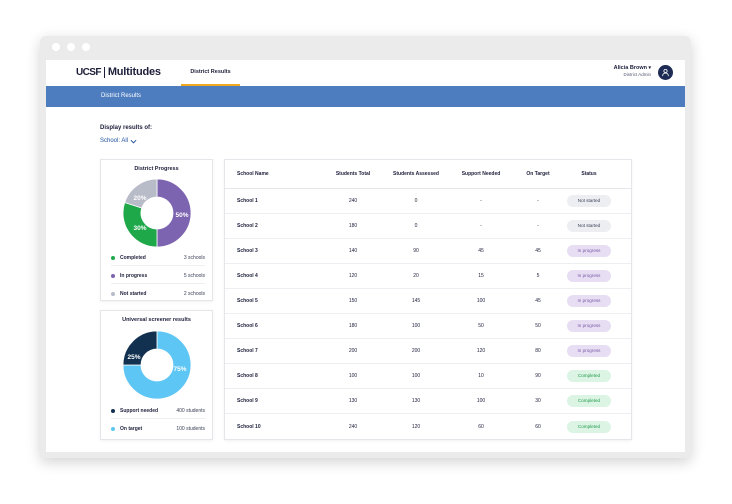  What do you see at coordinates (416, 174) in the screenshot?
I see `column-header: Students Assessed` at bounding box center [416, 174].